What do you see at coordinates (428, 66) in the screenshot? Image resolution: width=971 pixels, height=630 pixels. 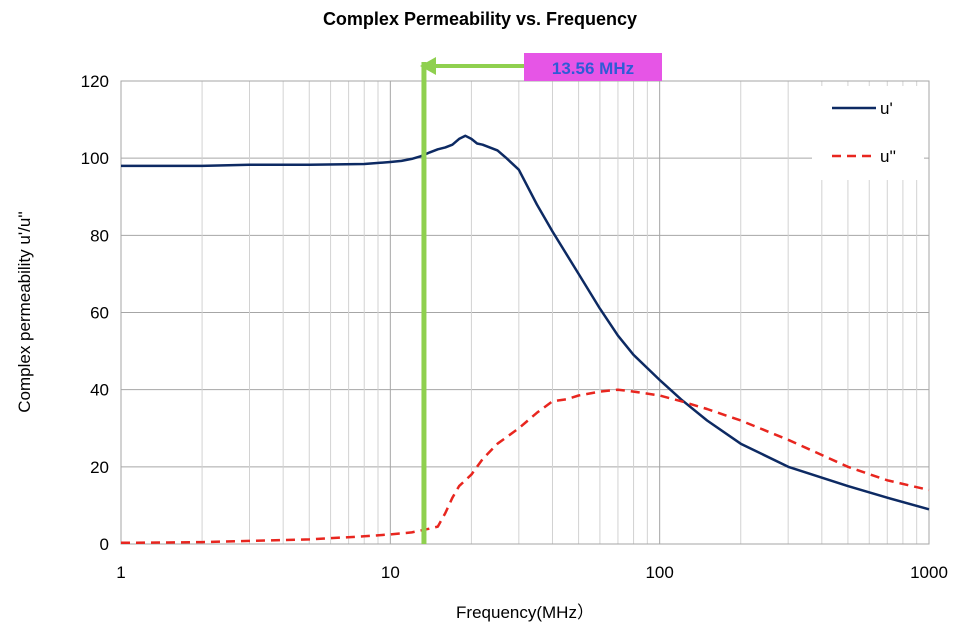 I see `annotation-arrow-head` at bounding box center [428, 66].